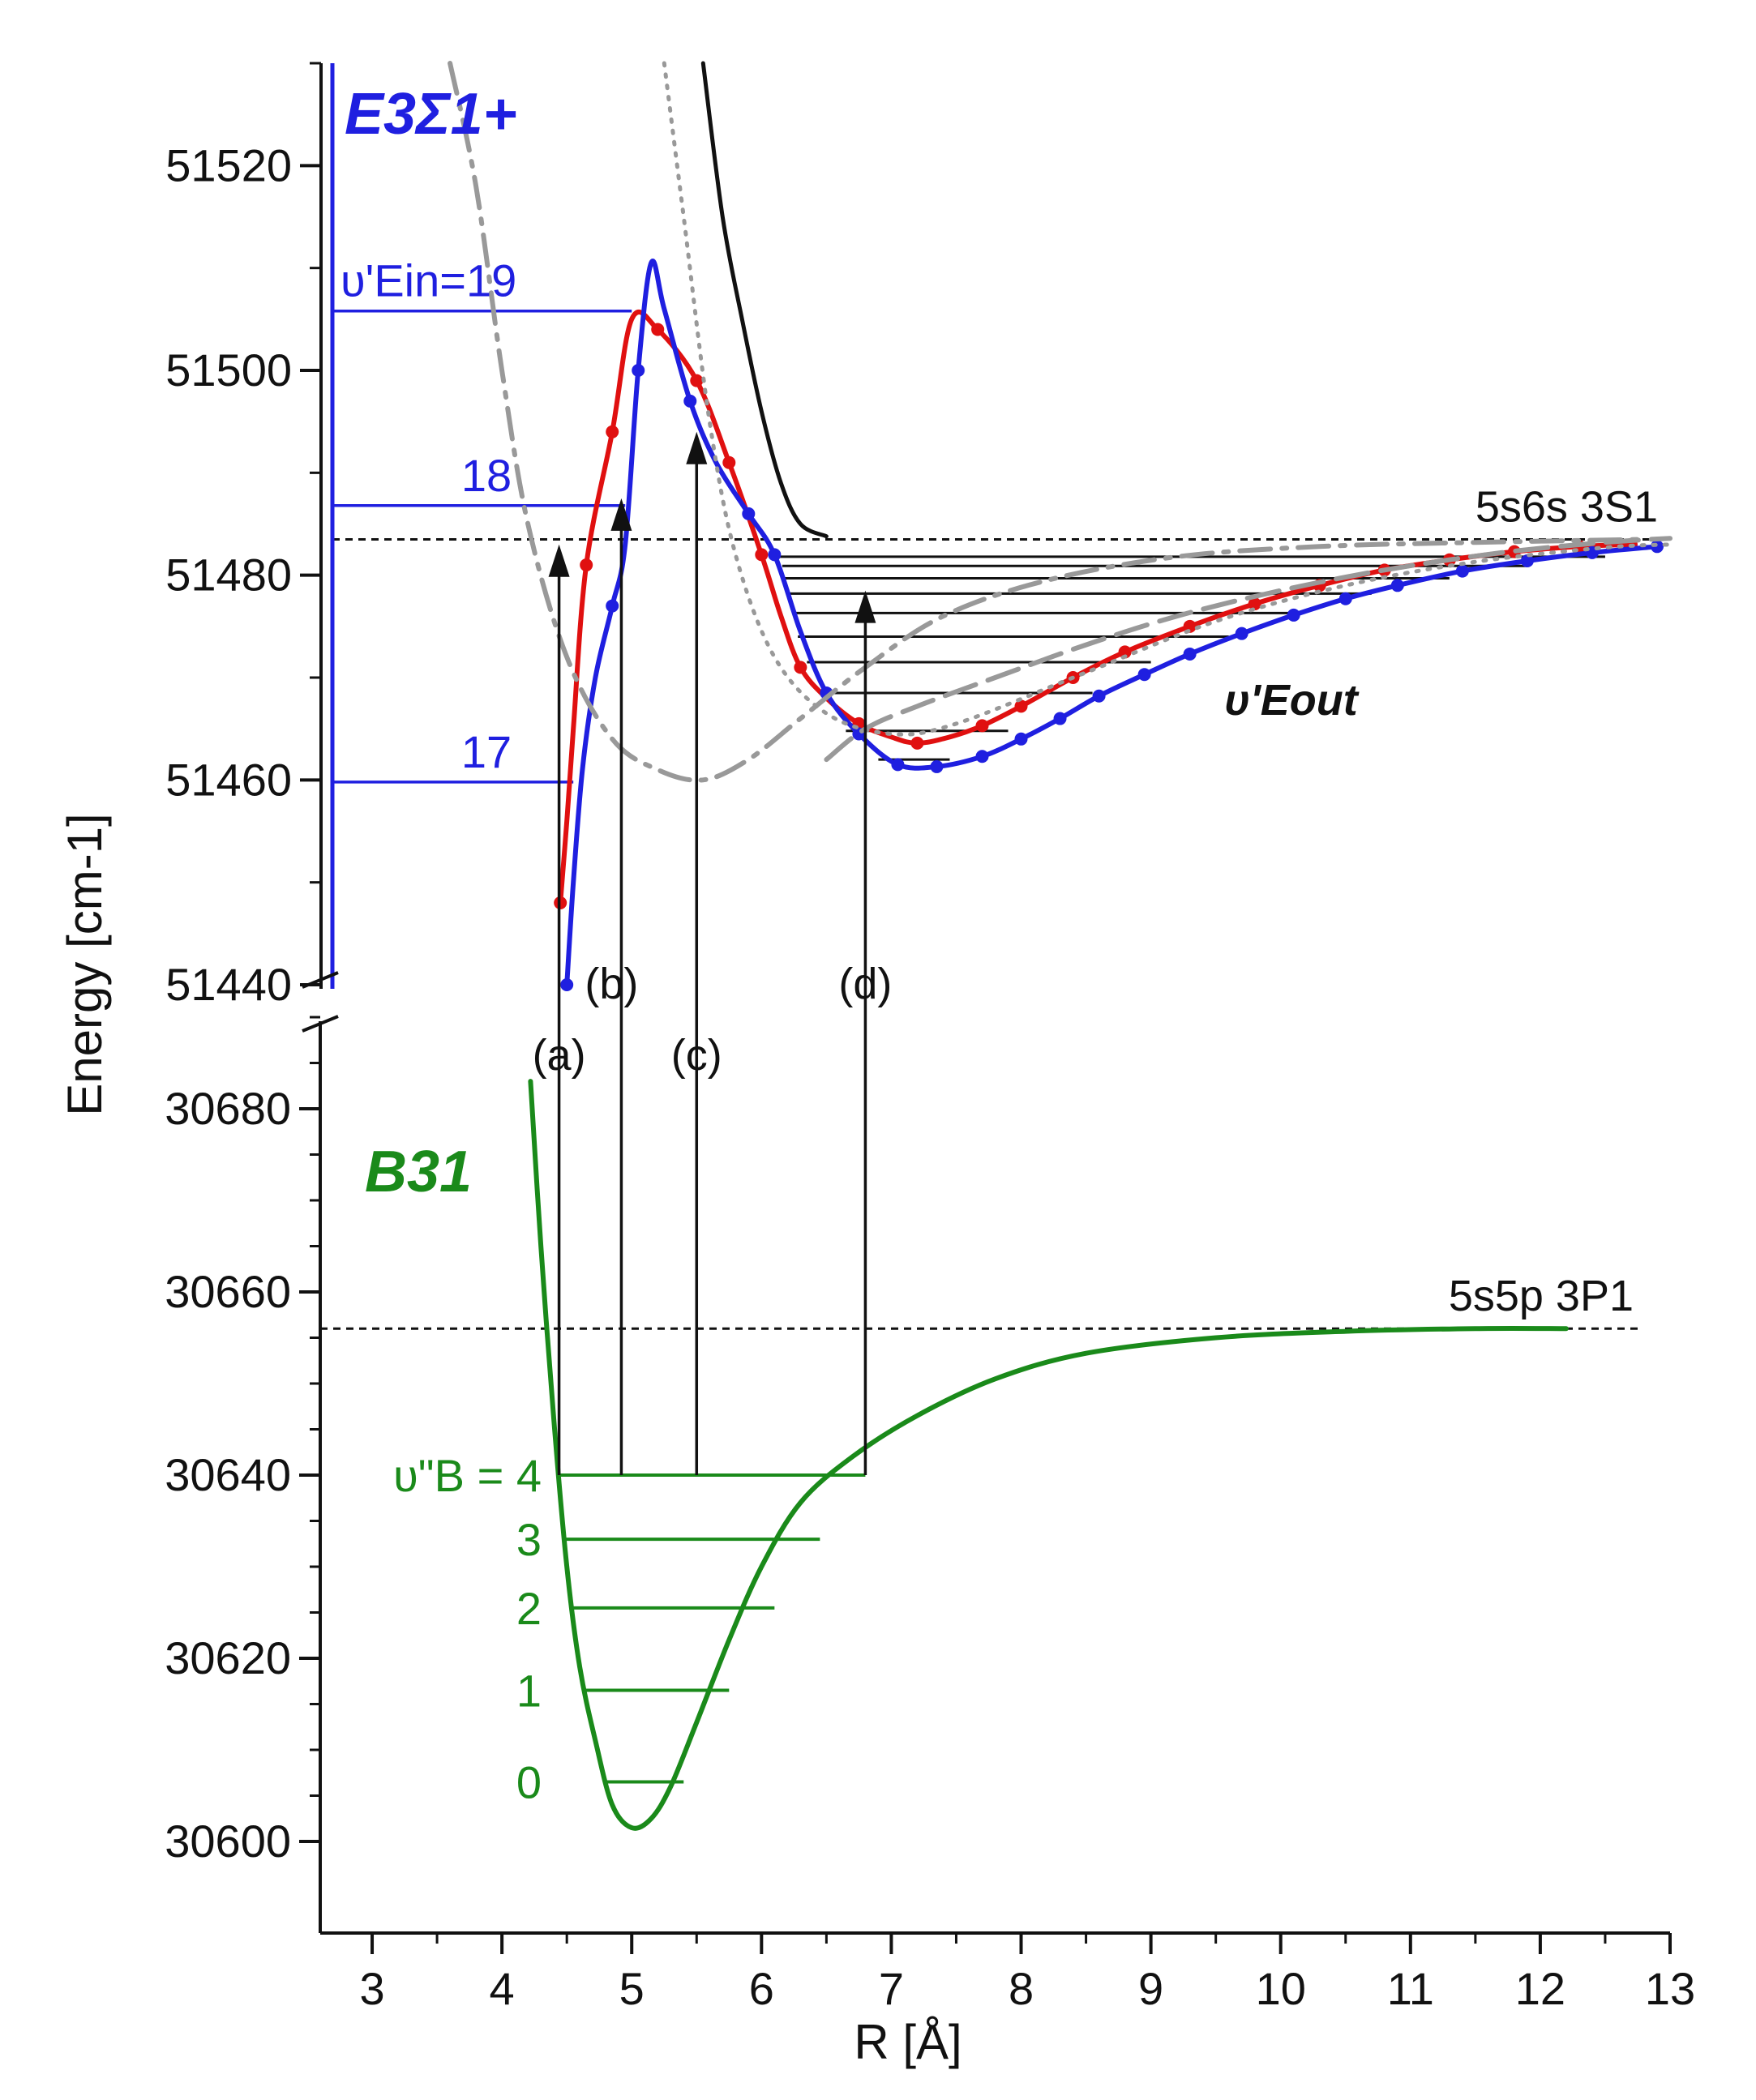  What do you see at coordinates (85, 964) in the screenshot?
I see `y-axis-title: Energy [cm-1]` at bounding box center [85, 964].